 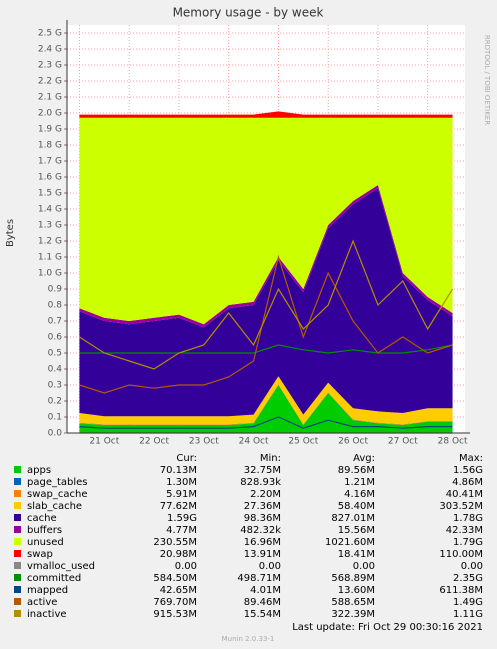 What do you see at coordinates (356, 554) in the screenshot?
I see `legend-stat: 18.41M` at bounding box center [356, 554].